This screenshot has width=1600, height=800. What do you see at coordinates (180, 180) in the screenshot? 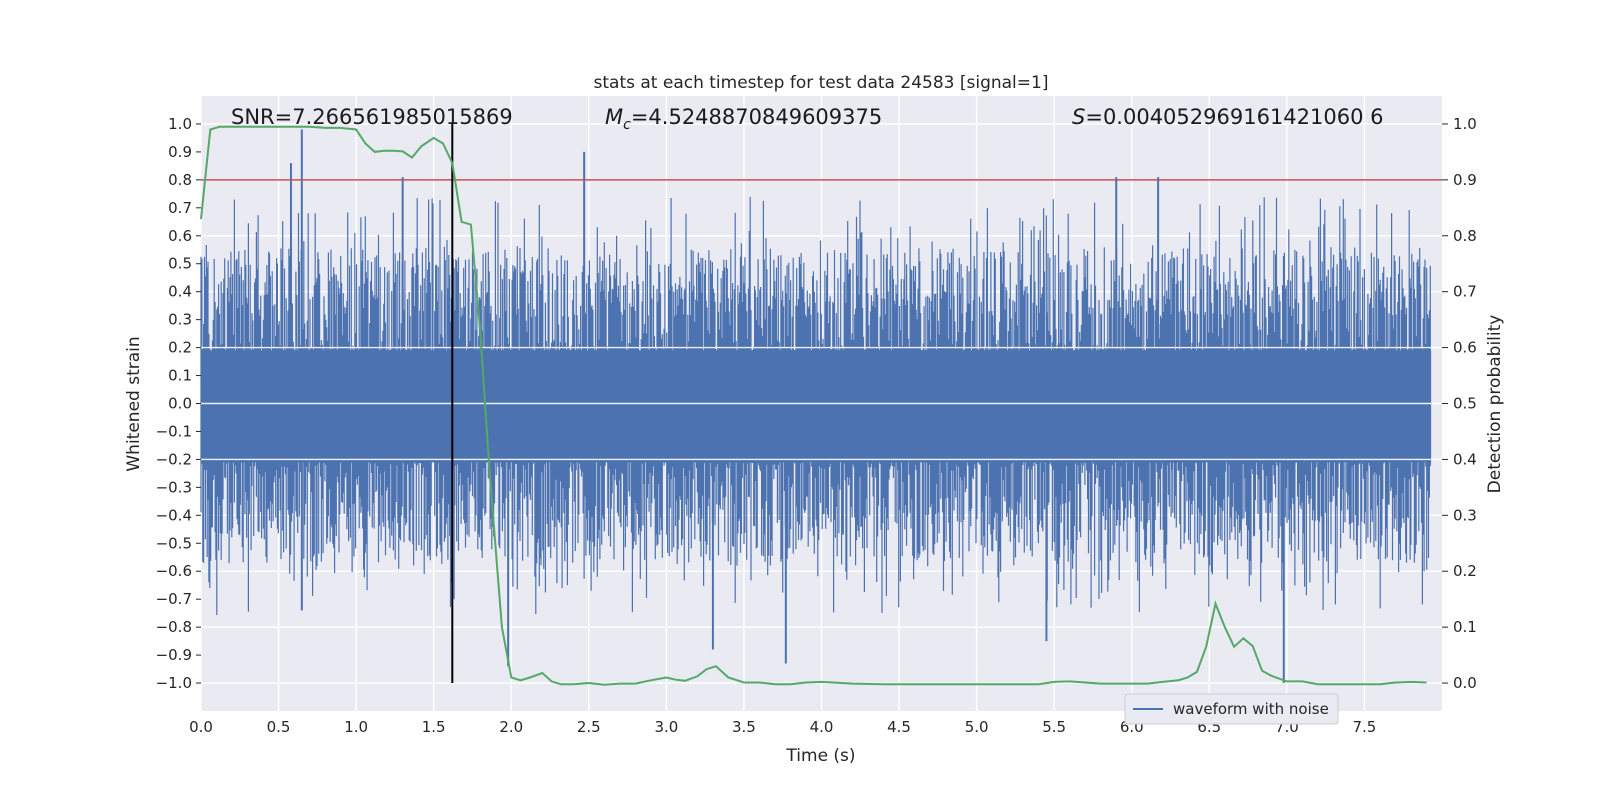
I see `y-tick-2: 0.8` at bounding box center [180, 180].